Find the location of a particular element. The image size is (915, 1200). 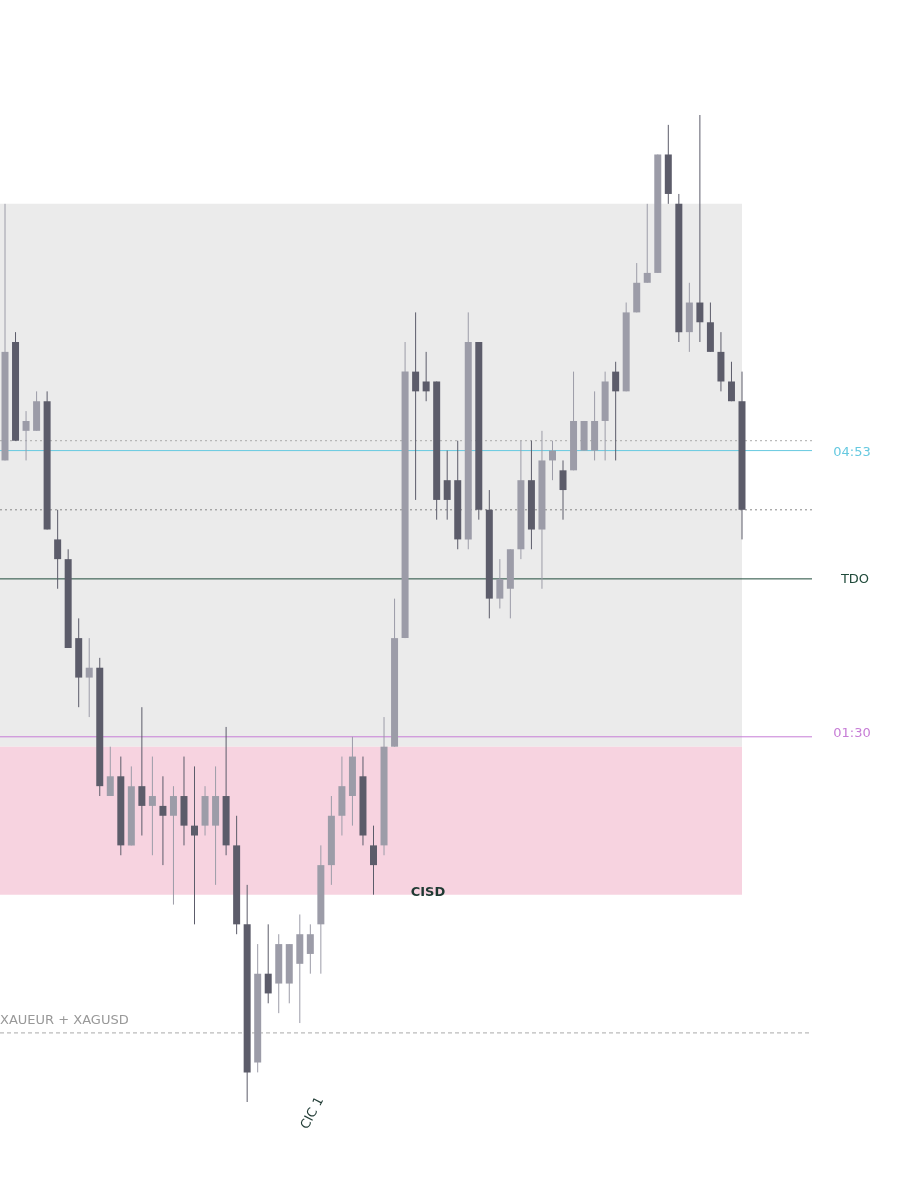

annotation: XAUEUR + XAGUSD is located at coordinates (64, 1019).